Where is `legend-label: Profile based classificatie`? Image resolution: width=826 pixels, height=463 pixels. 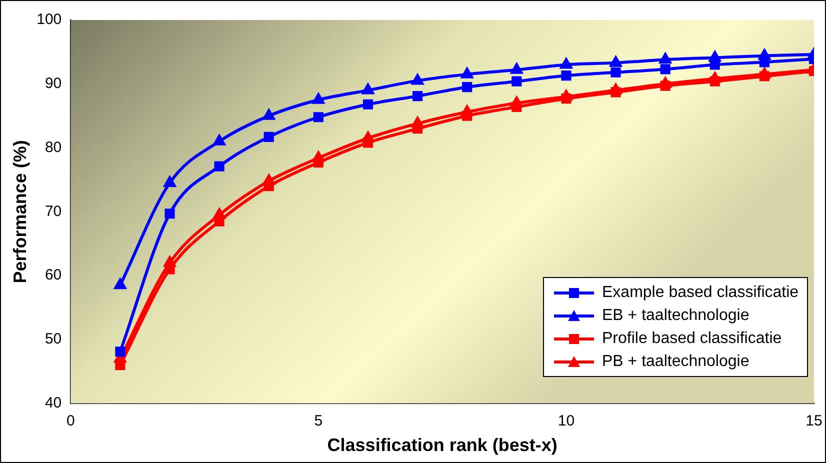
legend-label: Profile based classificatie is located at coordinates (692, 339).